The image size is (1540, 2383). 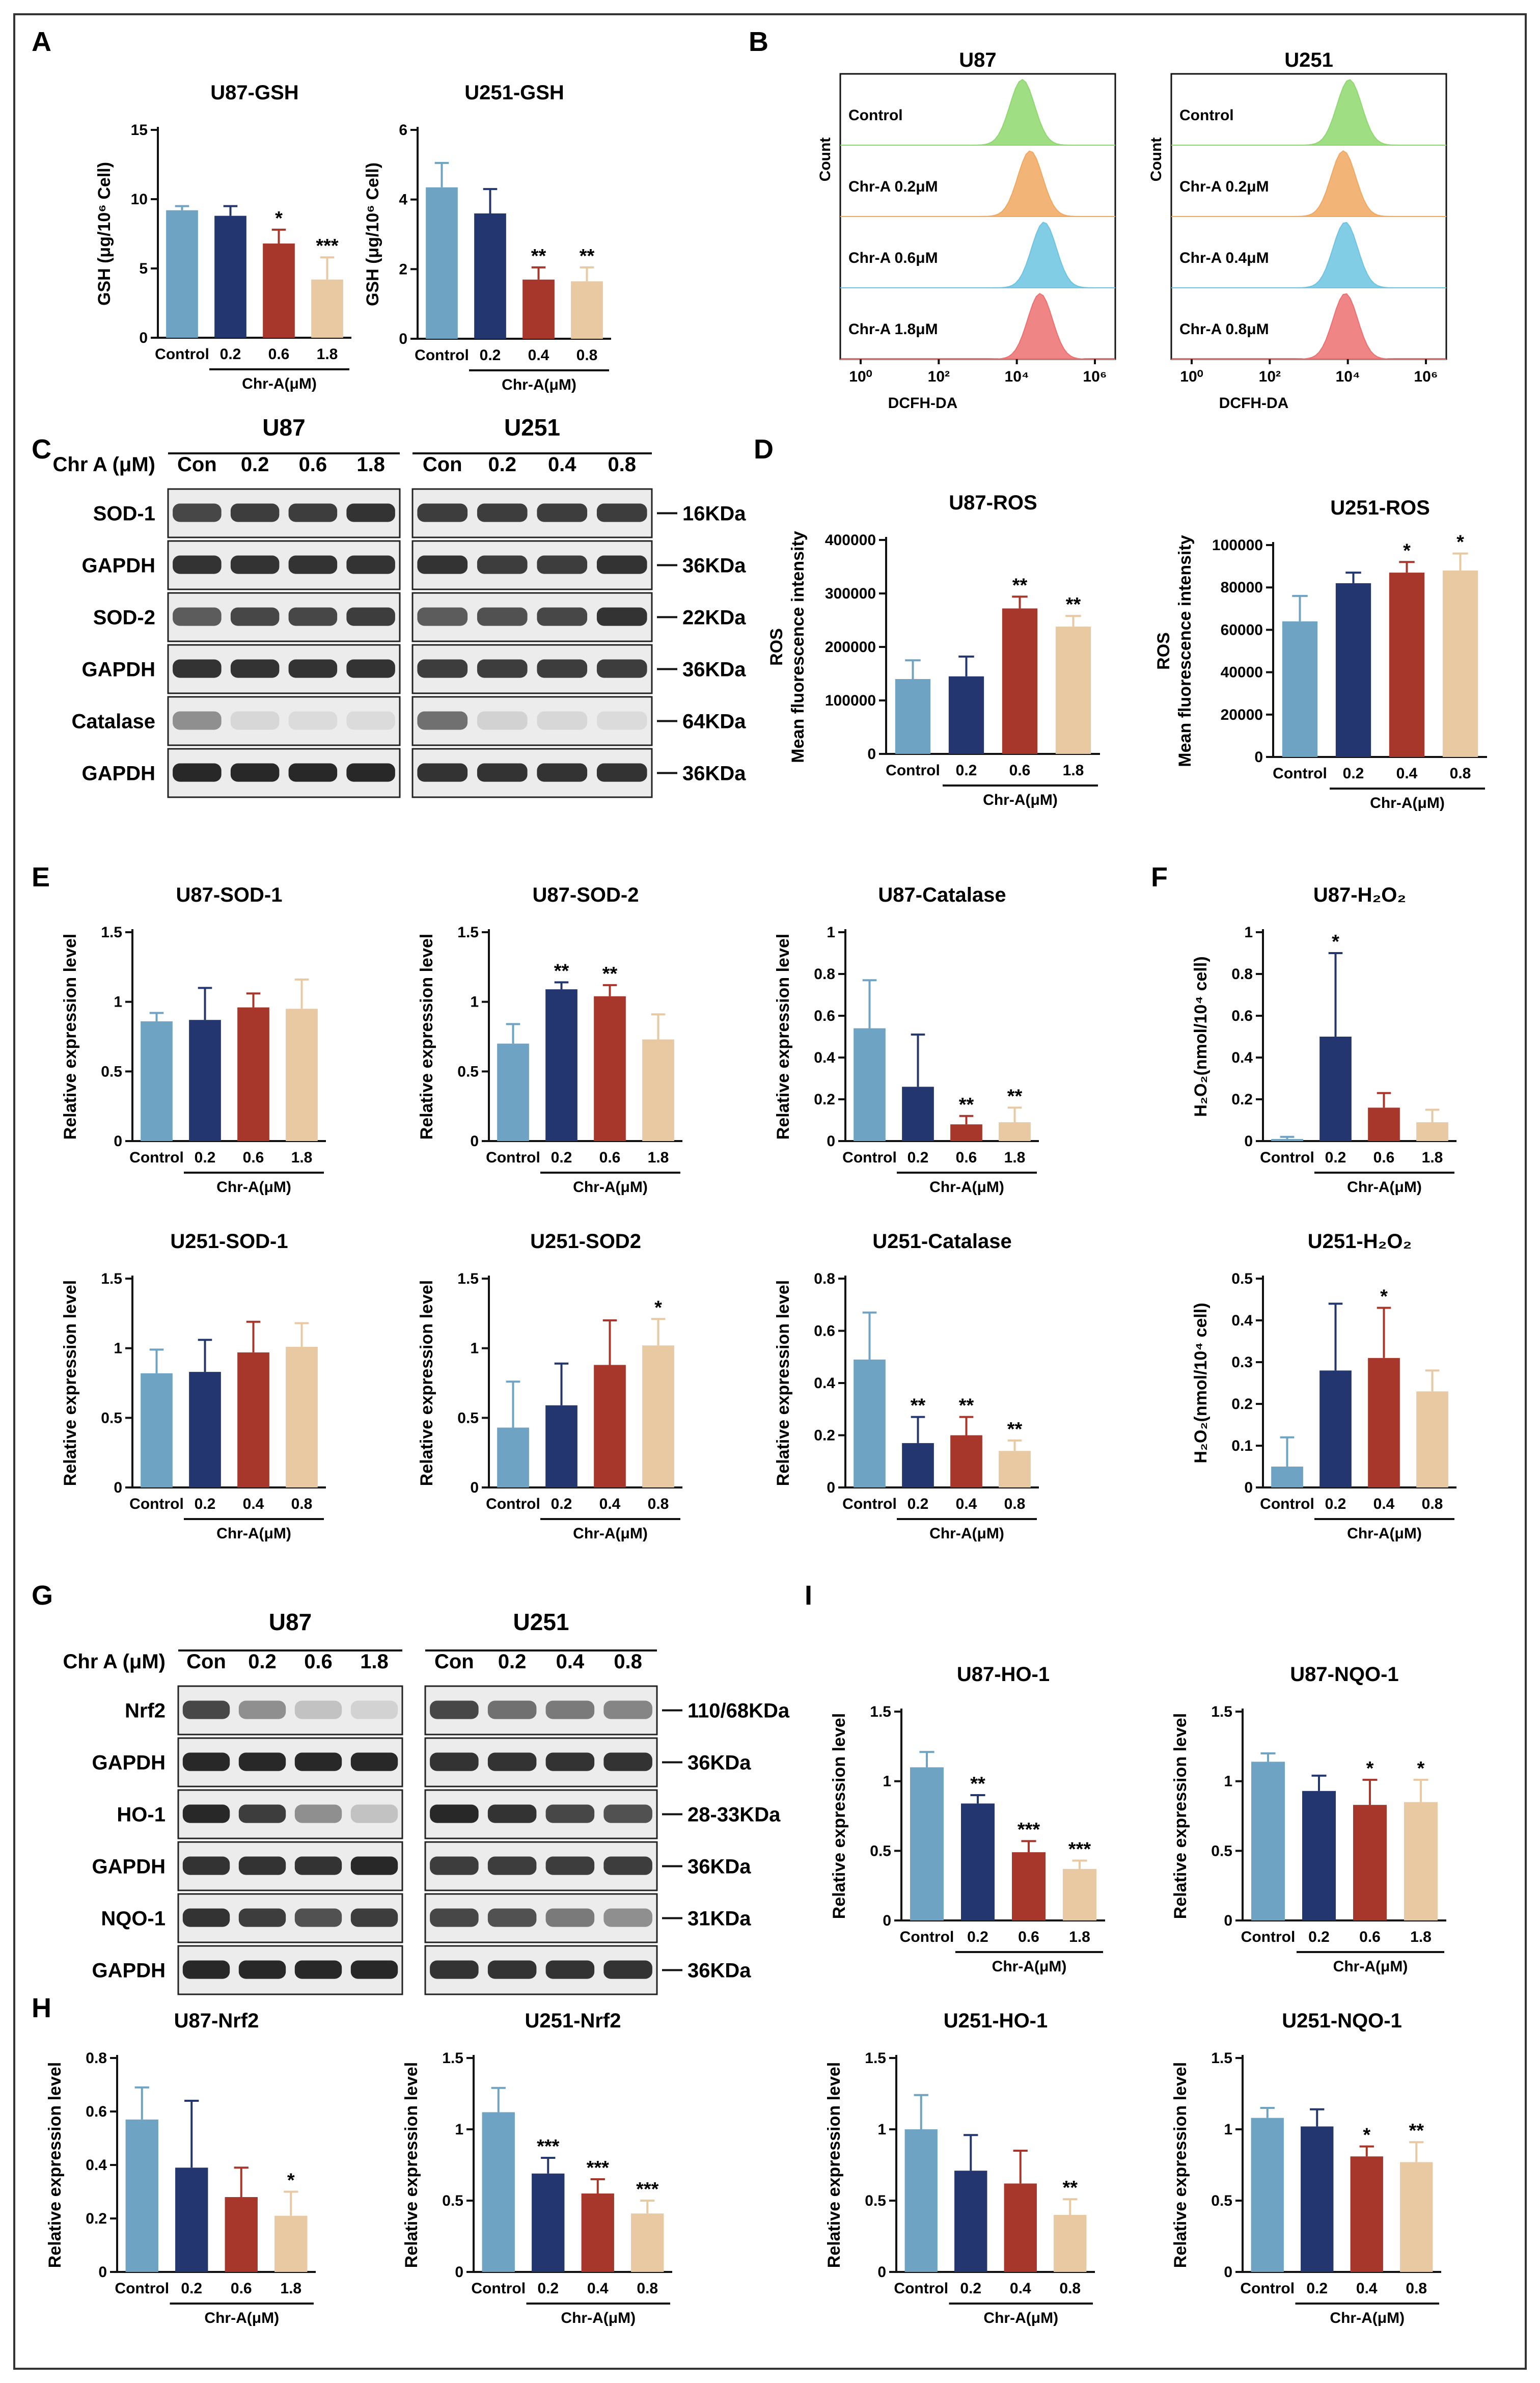 I want to click on chart-e4-y-label: Relative expression level, so click(x=70, y=1383).